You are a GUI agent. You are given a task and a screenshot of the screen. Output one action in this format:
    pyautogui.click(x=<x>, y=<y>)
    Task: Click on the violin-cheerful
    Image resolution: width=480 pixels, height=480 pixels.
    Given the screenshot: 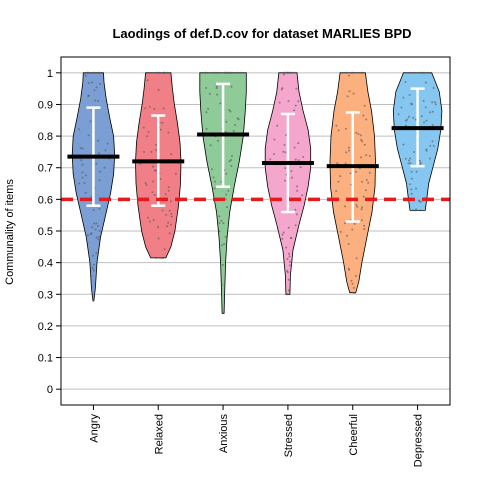 What is the action you would take?
    pyautogui.click(x=352, y=182)
    